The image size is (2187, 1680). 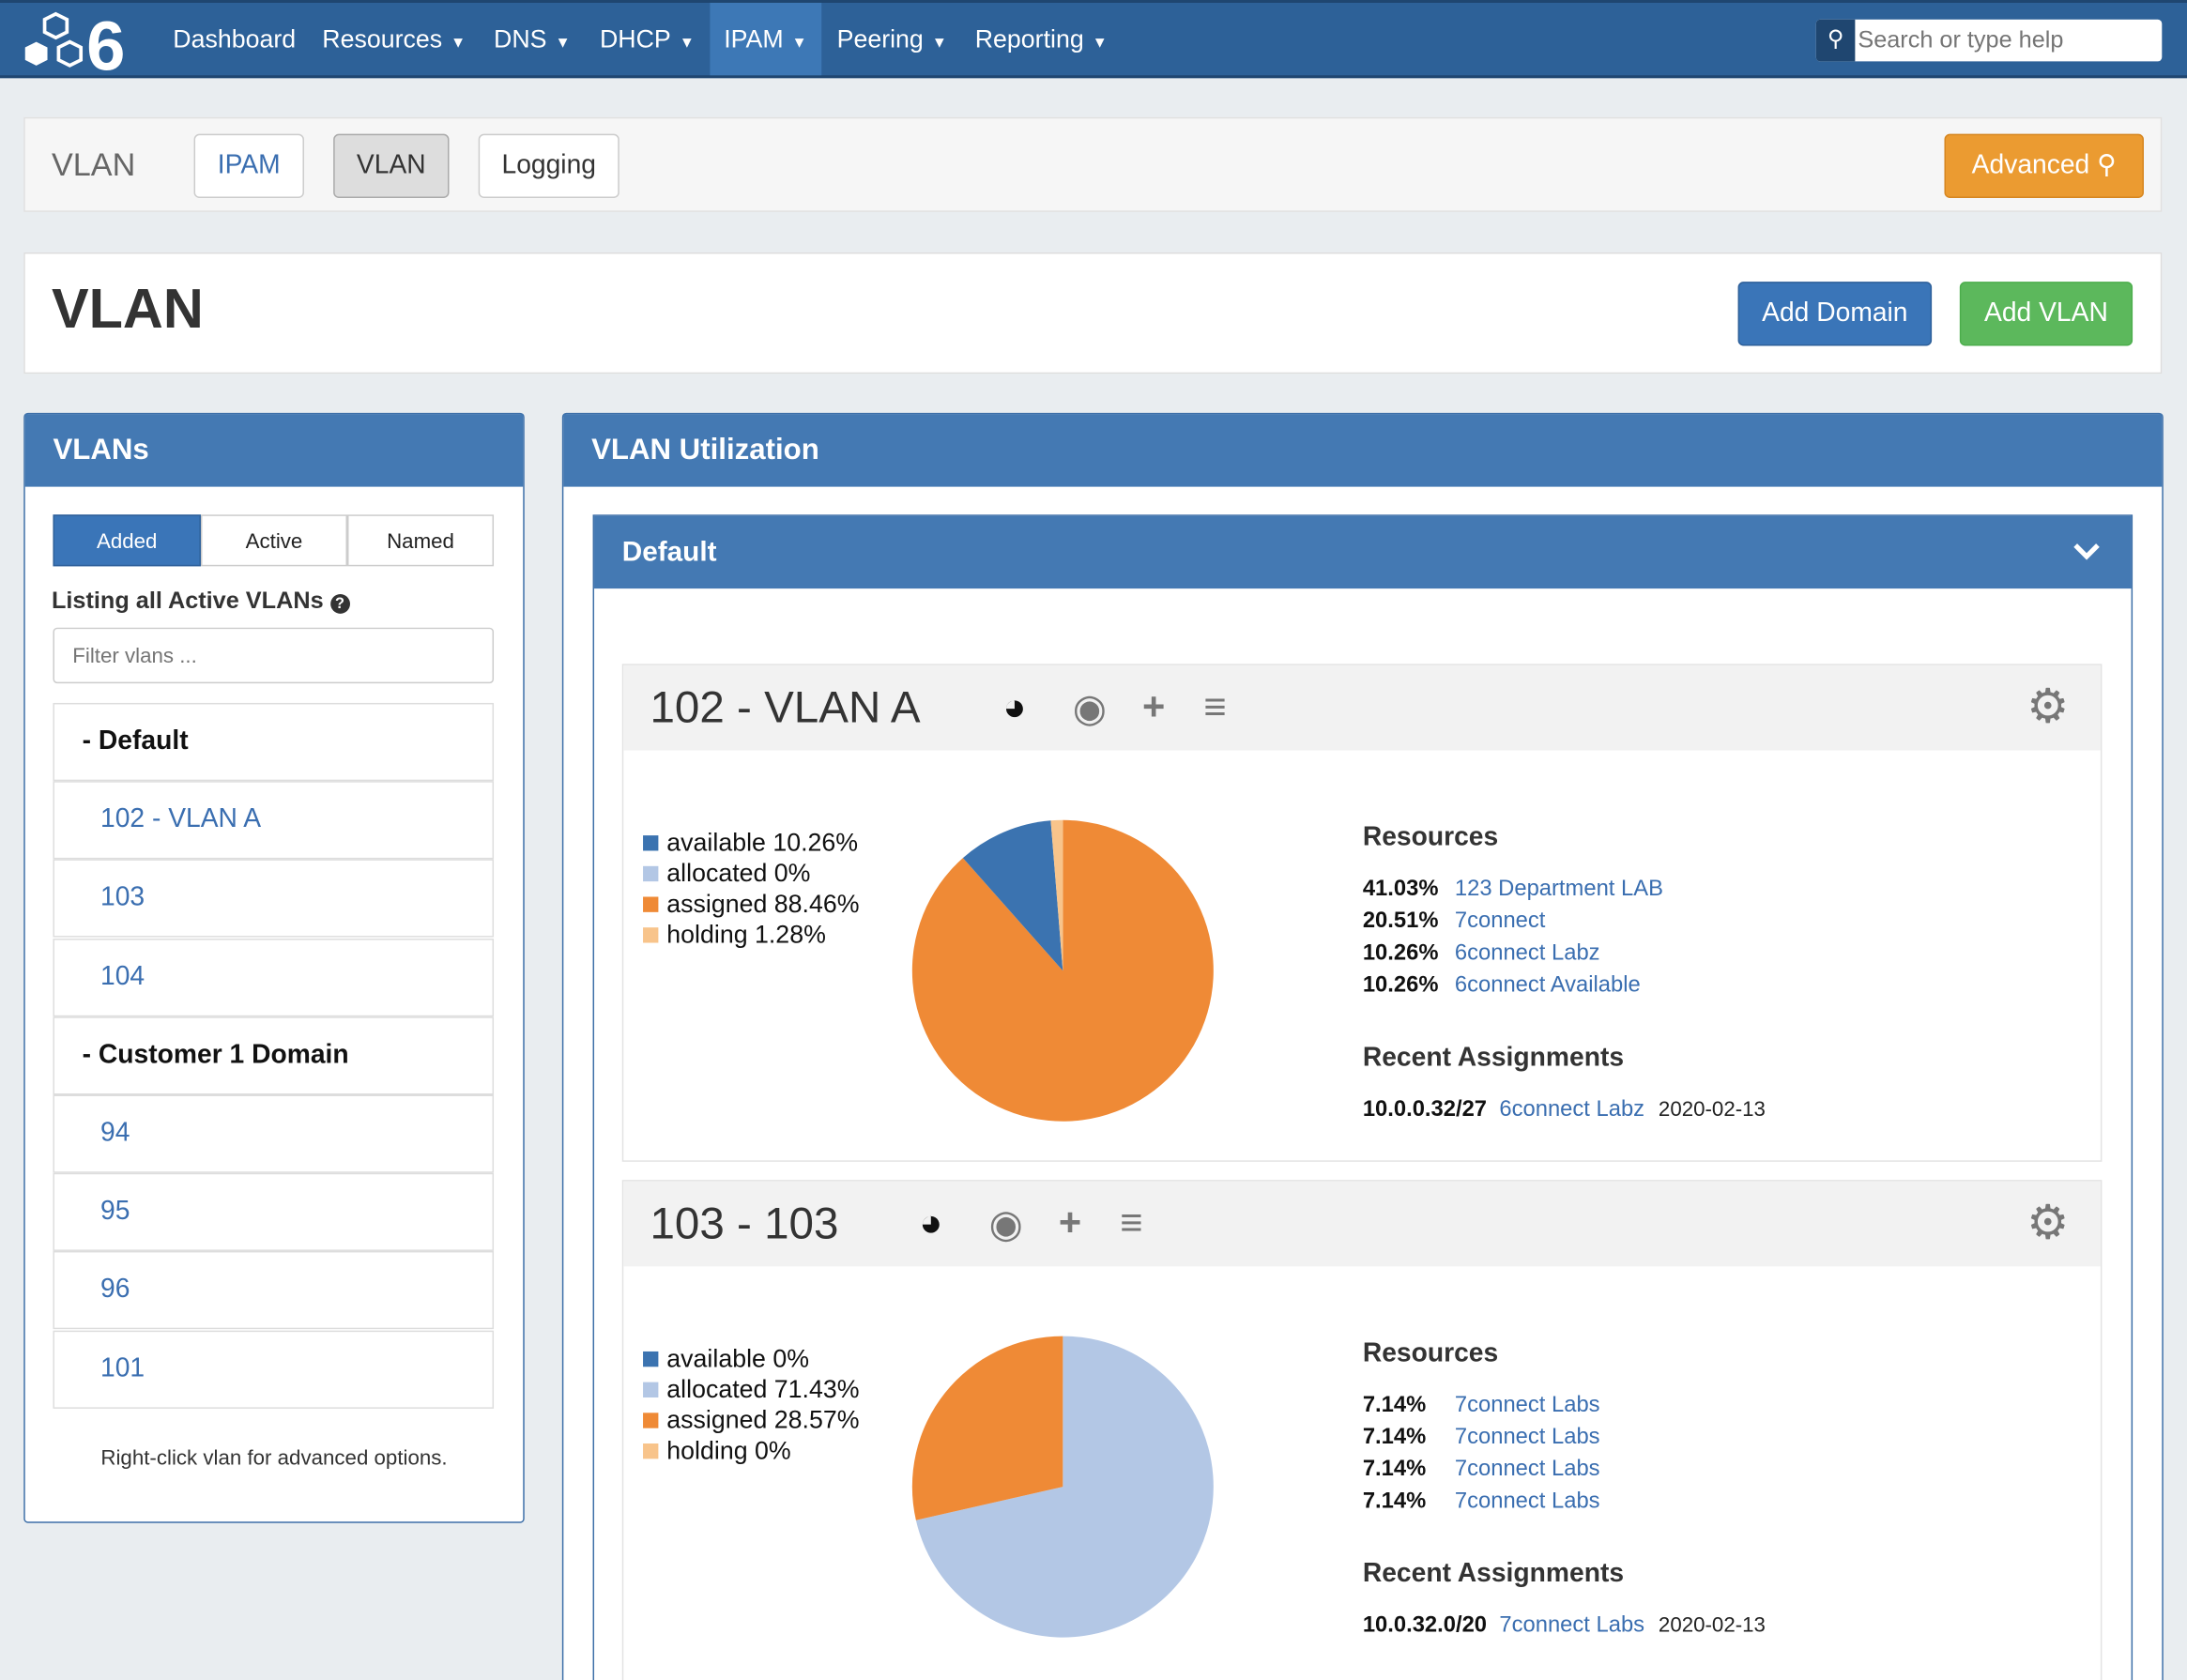 What do you see at coordinates (751, 934) in the screenshot?
I see `legend-entry: holding 1.28%` at bounding box center [751, 934].